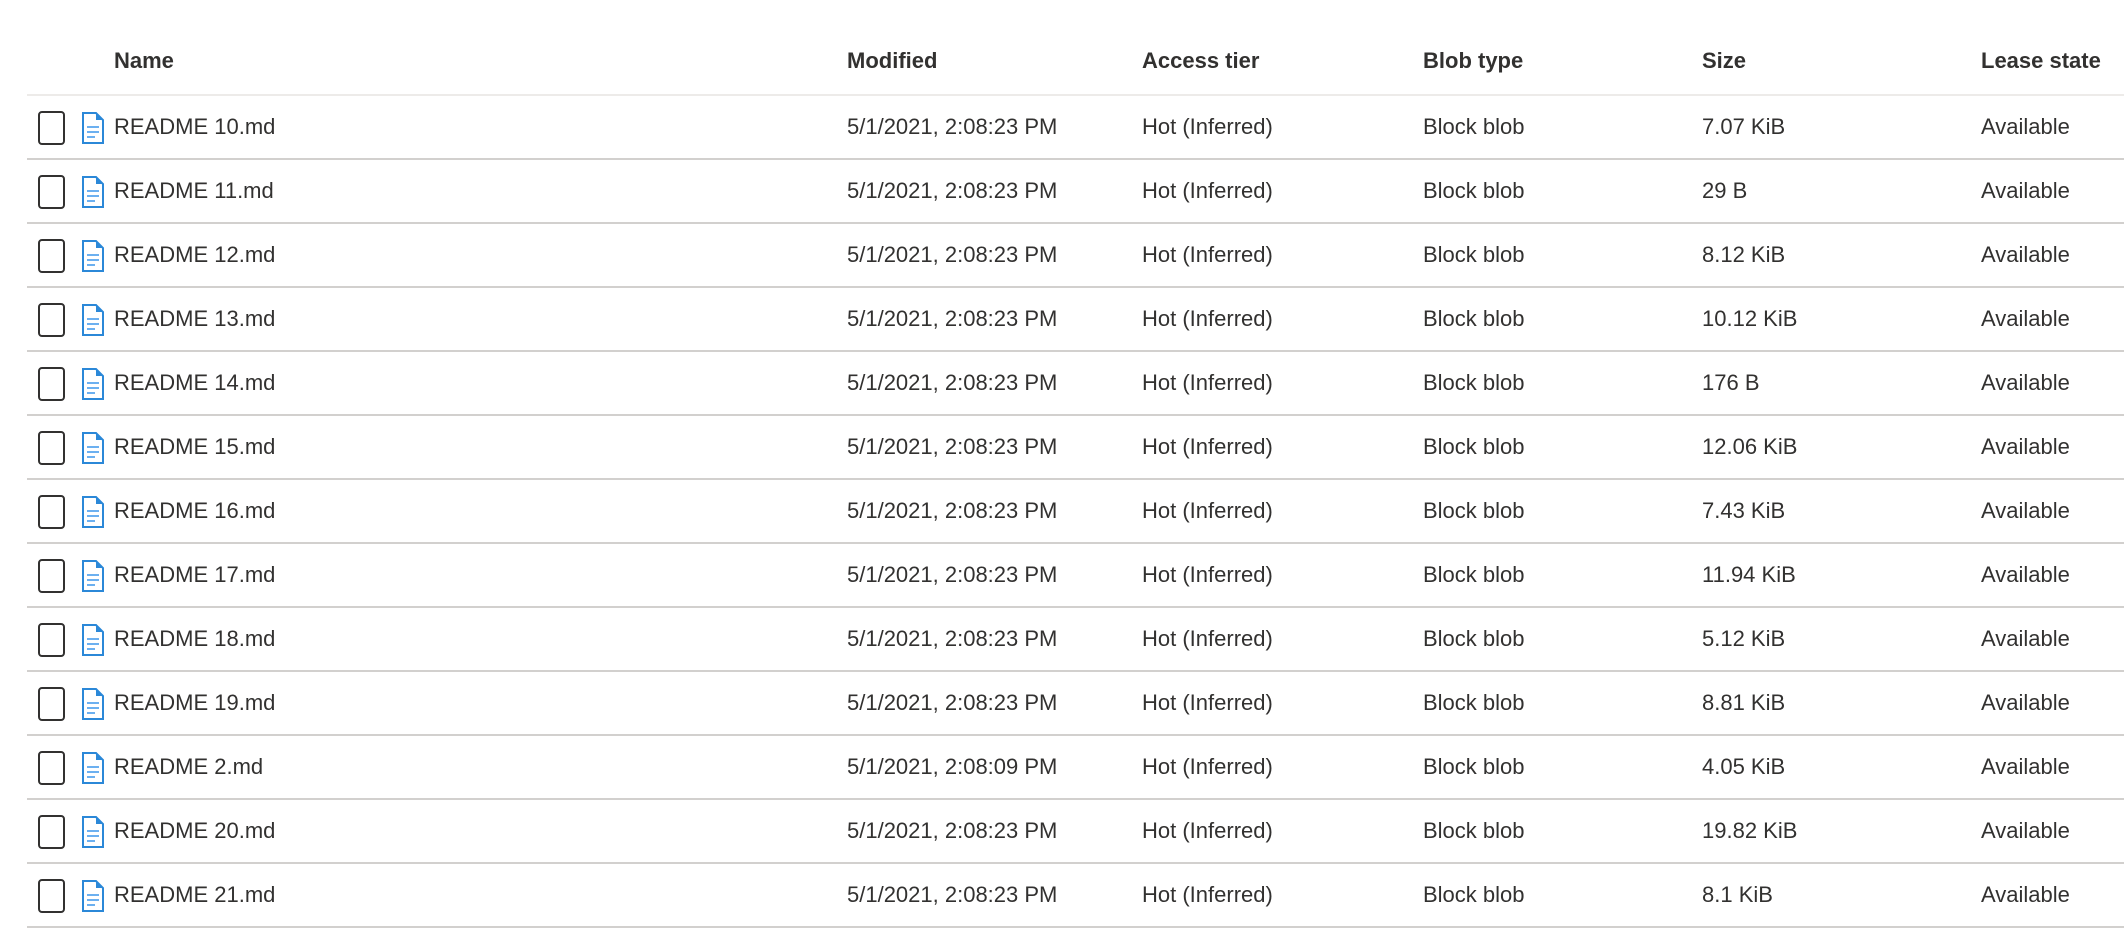 Image resolution: width=2124 pixels, height=930 pixels. I want to click on blob-name: README 14.md, so click(195, 382).